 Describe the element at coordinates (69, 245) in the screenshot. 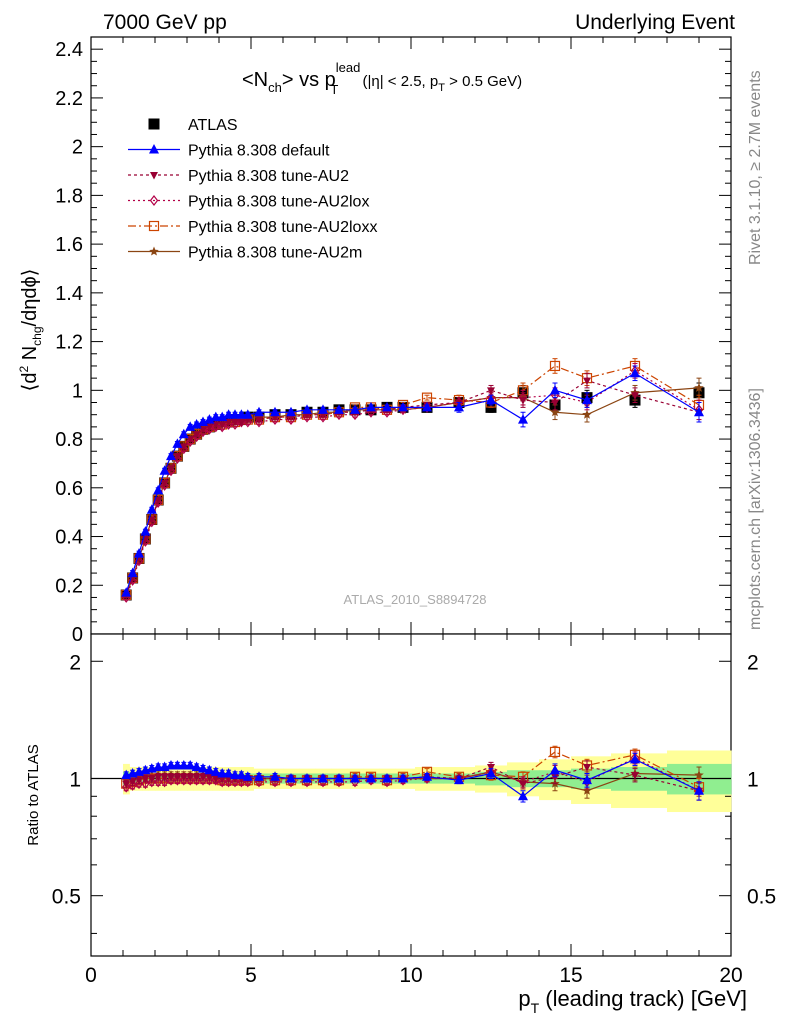

I see `y-tick-label: 1.6` at that location.